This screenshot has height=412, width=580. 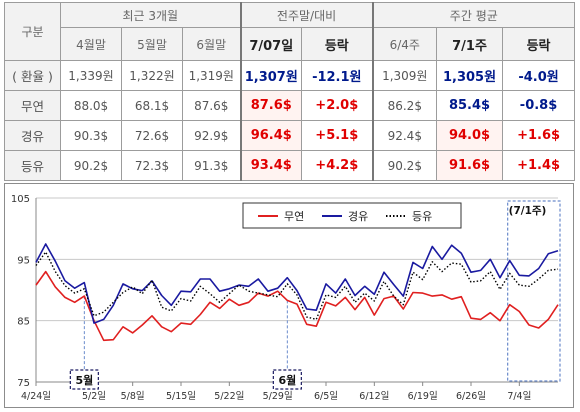 I want to click on legend: 무연 경유 등유, so click(x=352, y=215).